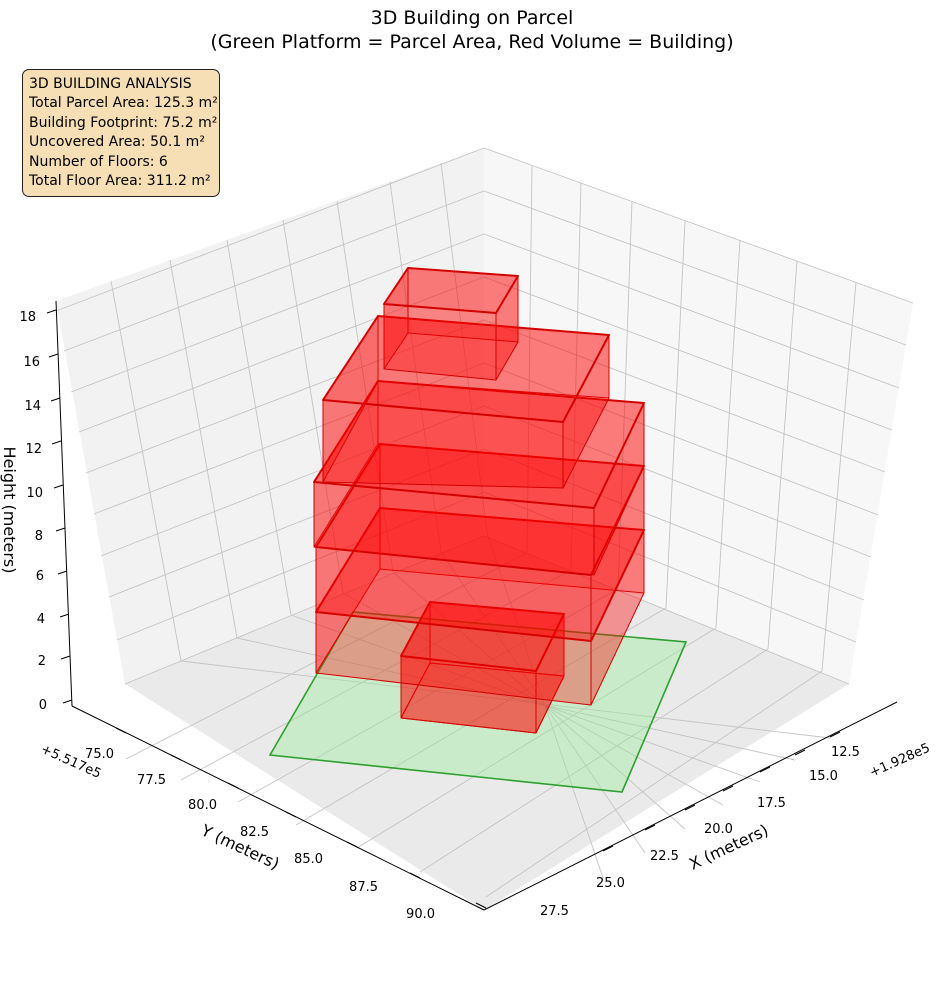  Describe the element at coordinates (120, 181) in the screenshot. I see `info-total-floor-area: Total Floor Area: 311.2 m²` at that location.